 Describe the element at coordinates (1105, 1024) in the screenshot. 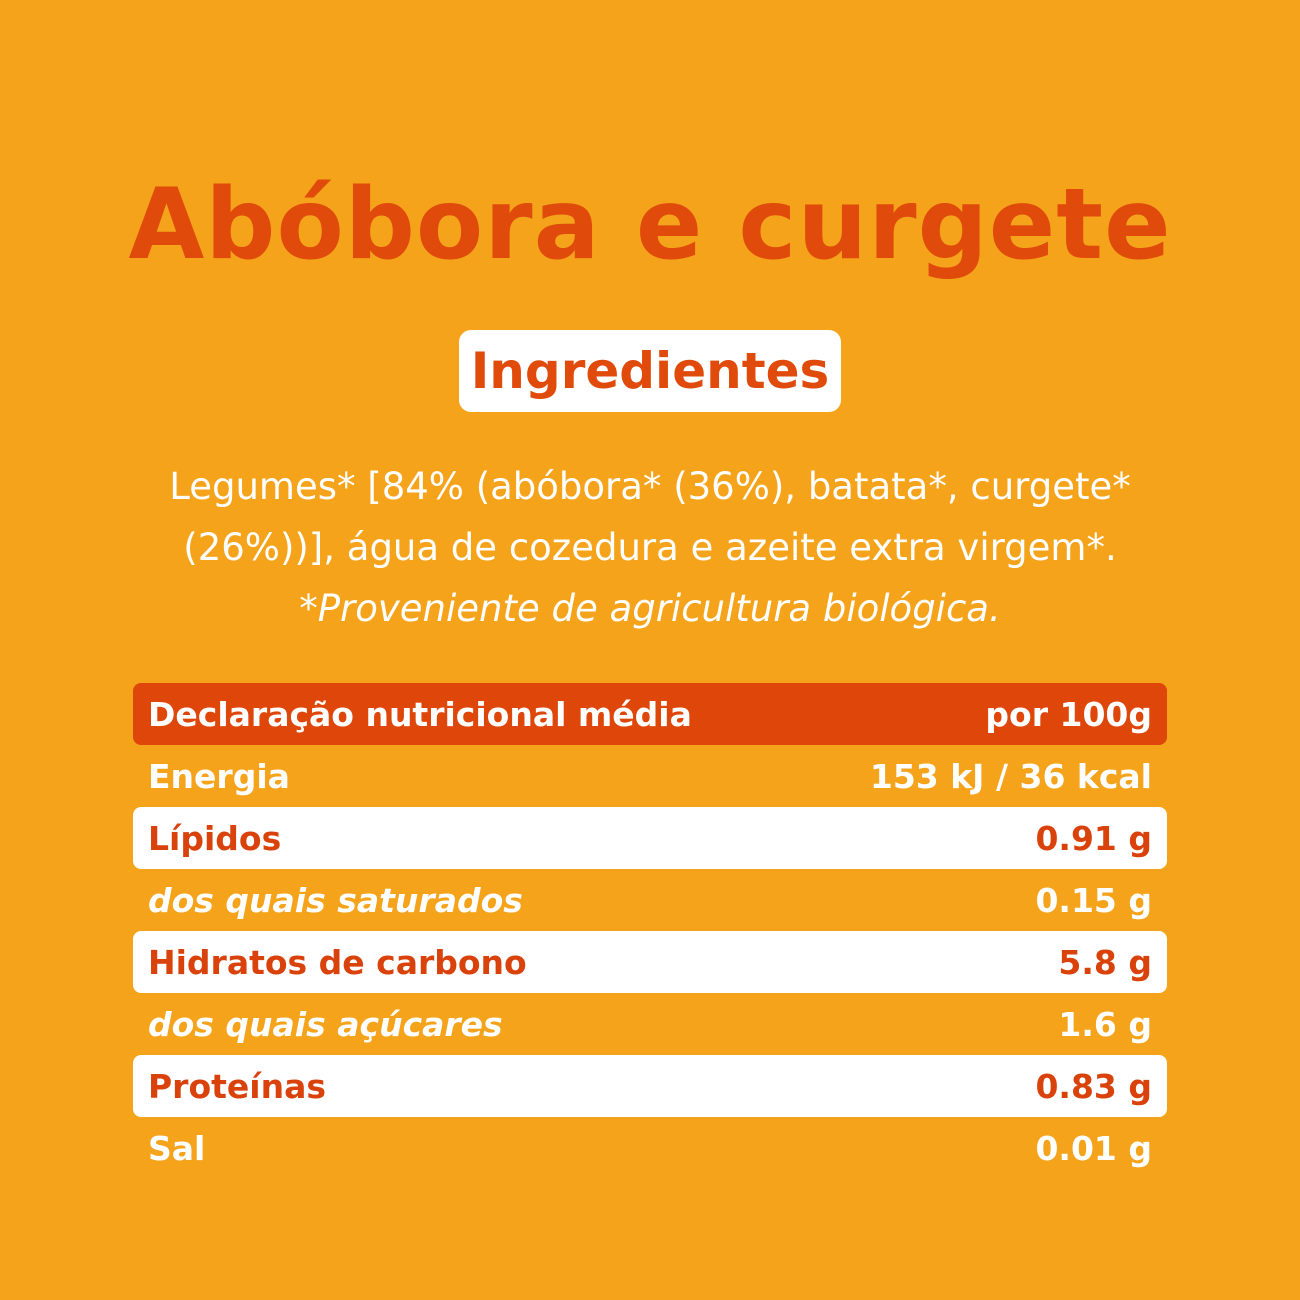

I see `nutrient-value: 1.6 g` at that location.